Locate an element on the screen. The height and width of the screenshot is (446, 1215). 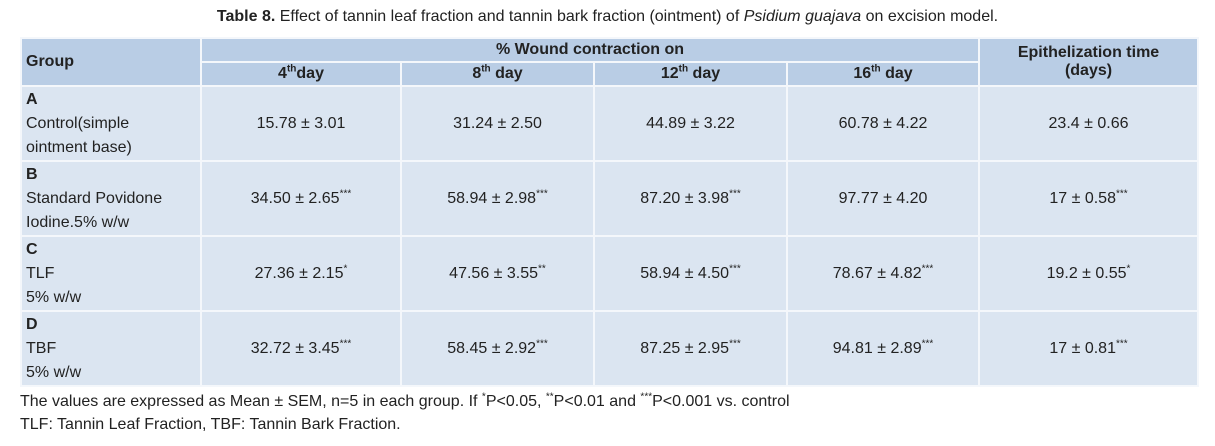
header-line: (days) is located at coordinates (1088, 70).